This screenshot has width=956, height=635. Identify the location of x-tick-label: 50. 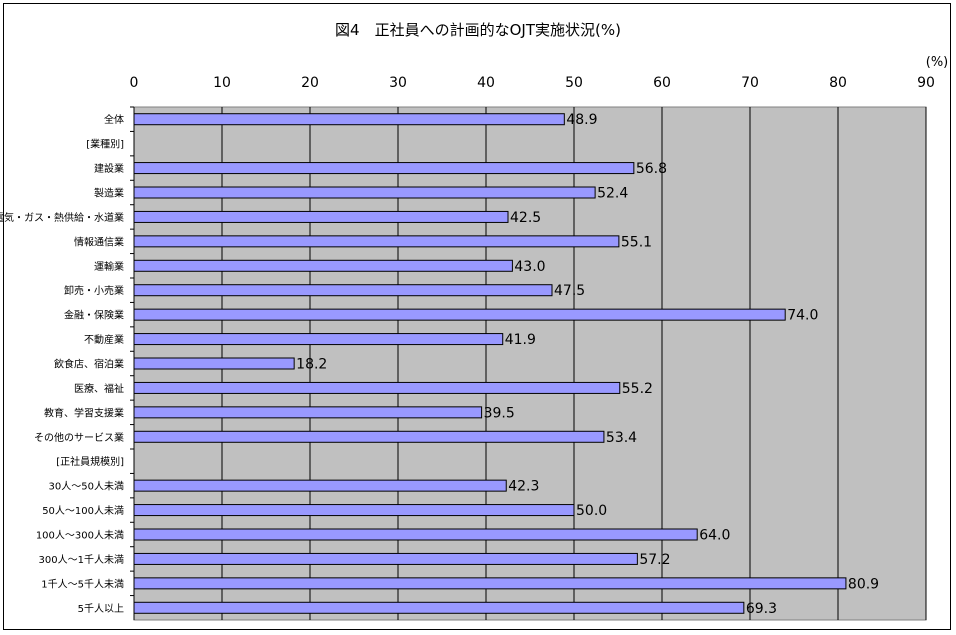
(574, 83).